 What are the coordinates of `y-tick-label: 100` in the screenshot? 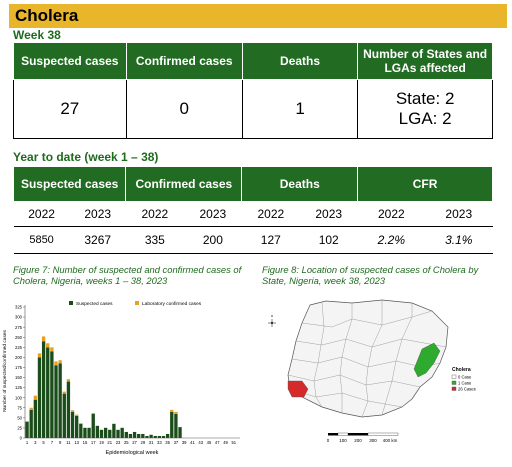 It's located at (19, 397).